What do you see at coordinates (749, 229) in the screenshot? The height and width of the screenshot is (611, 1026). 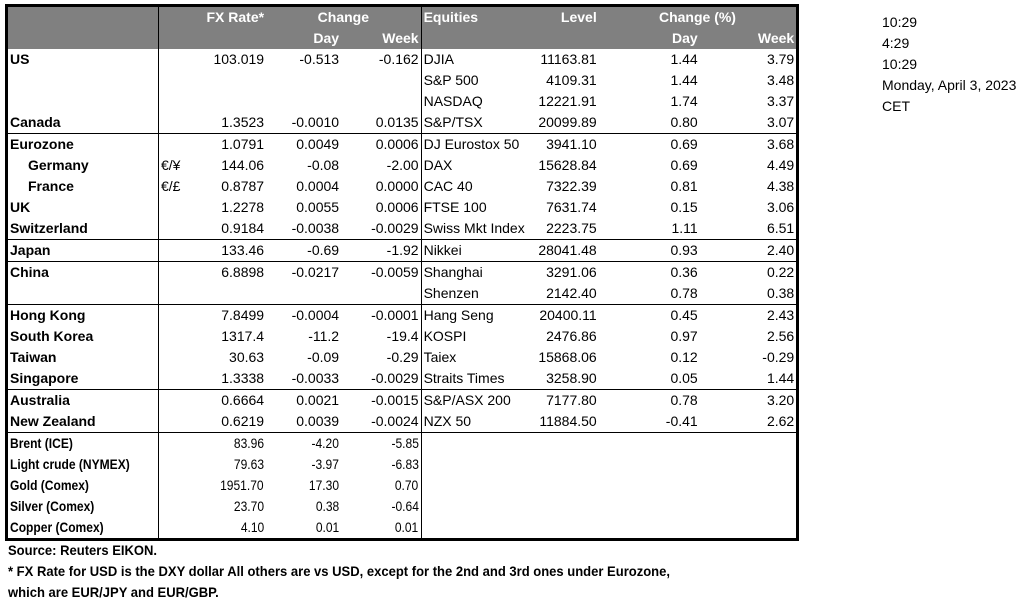 I see `equity-week-change: 6.51` at bounding box center [749, 229].